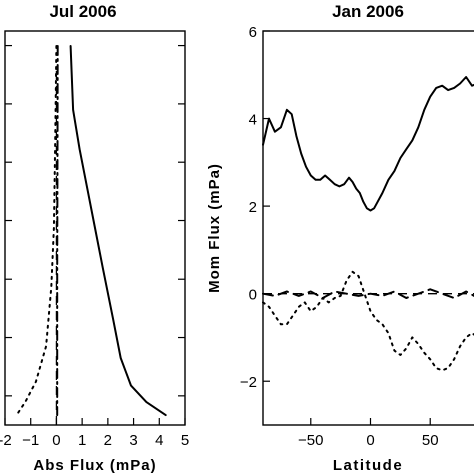 The width and height of the screenshot is (474, 474). What do you see at coordinates (253, 295) in the screenshot?
I see `right-y-tick-label: 0` at bounding box center [253, 295].